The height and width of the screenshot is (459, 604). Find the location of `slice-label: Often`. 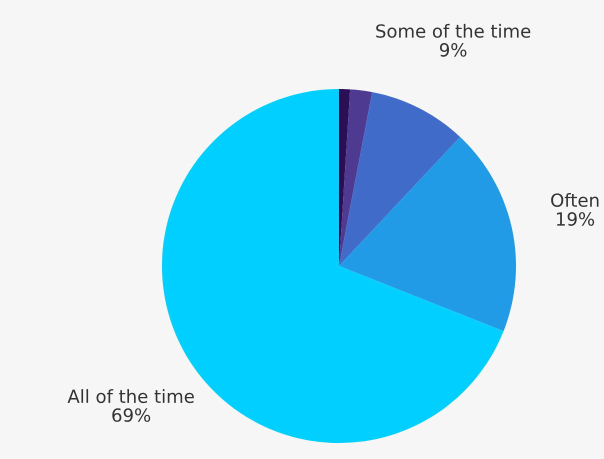

slice-label: Often is located at coordinates (574, 200).